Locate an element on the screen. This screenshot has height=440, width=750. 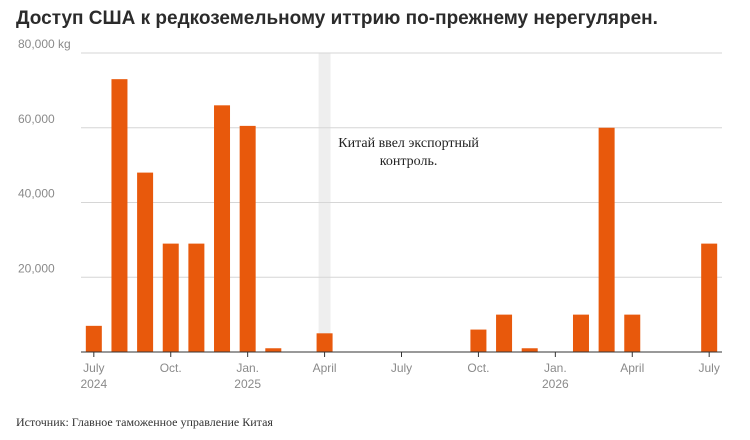
annotation-line: контроль. is located at coordinates (409, 161).